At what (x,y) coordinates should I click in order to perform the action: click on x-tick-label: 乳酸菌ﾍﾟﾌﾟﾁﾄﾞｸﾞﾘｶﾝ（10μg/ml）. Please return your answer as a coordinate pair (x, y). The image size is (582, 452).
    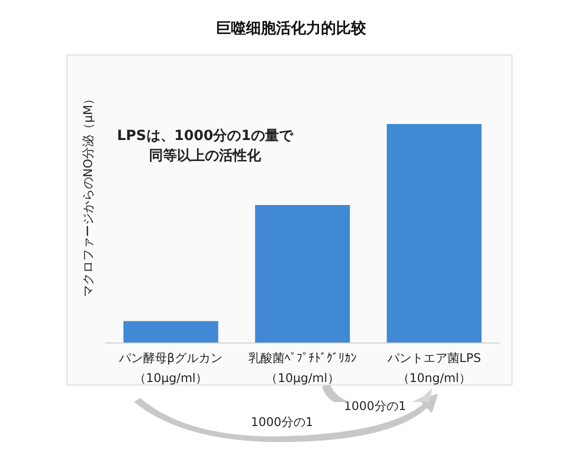
    Looking at the image, I should click on (302, 368).